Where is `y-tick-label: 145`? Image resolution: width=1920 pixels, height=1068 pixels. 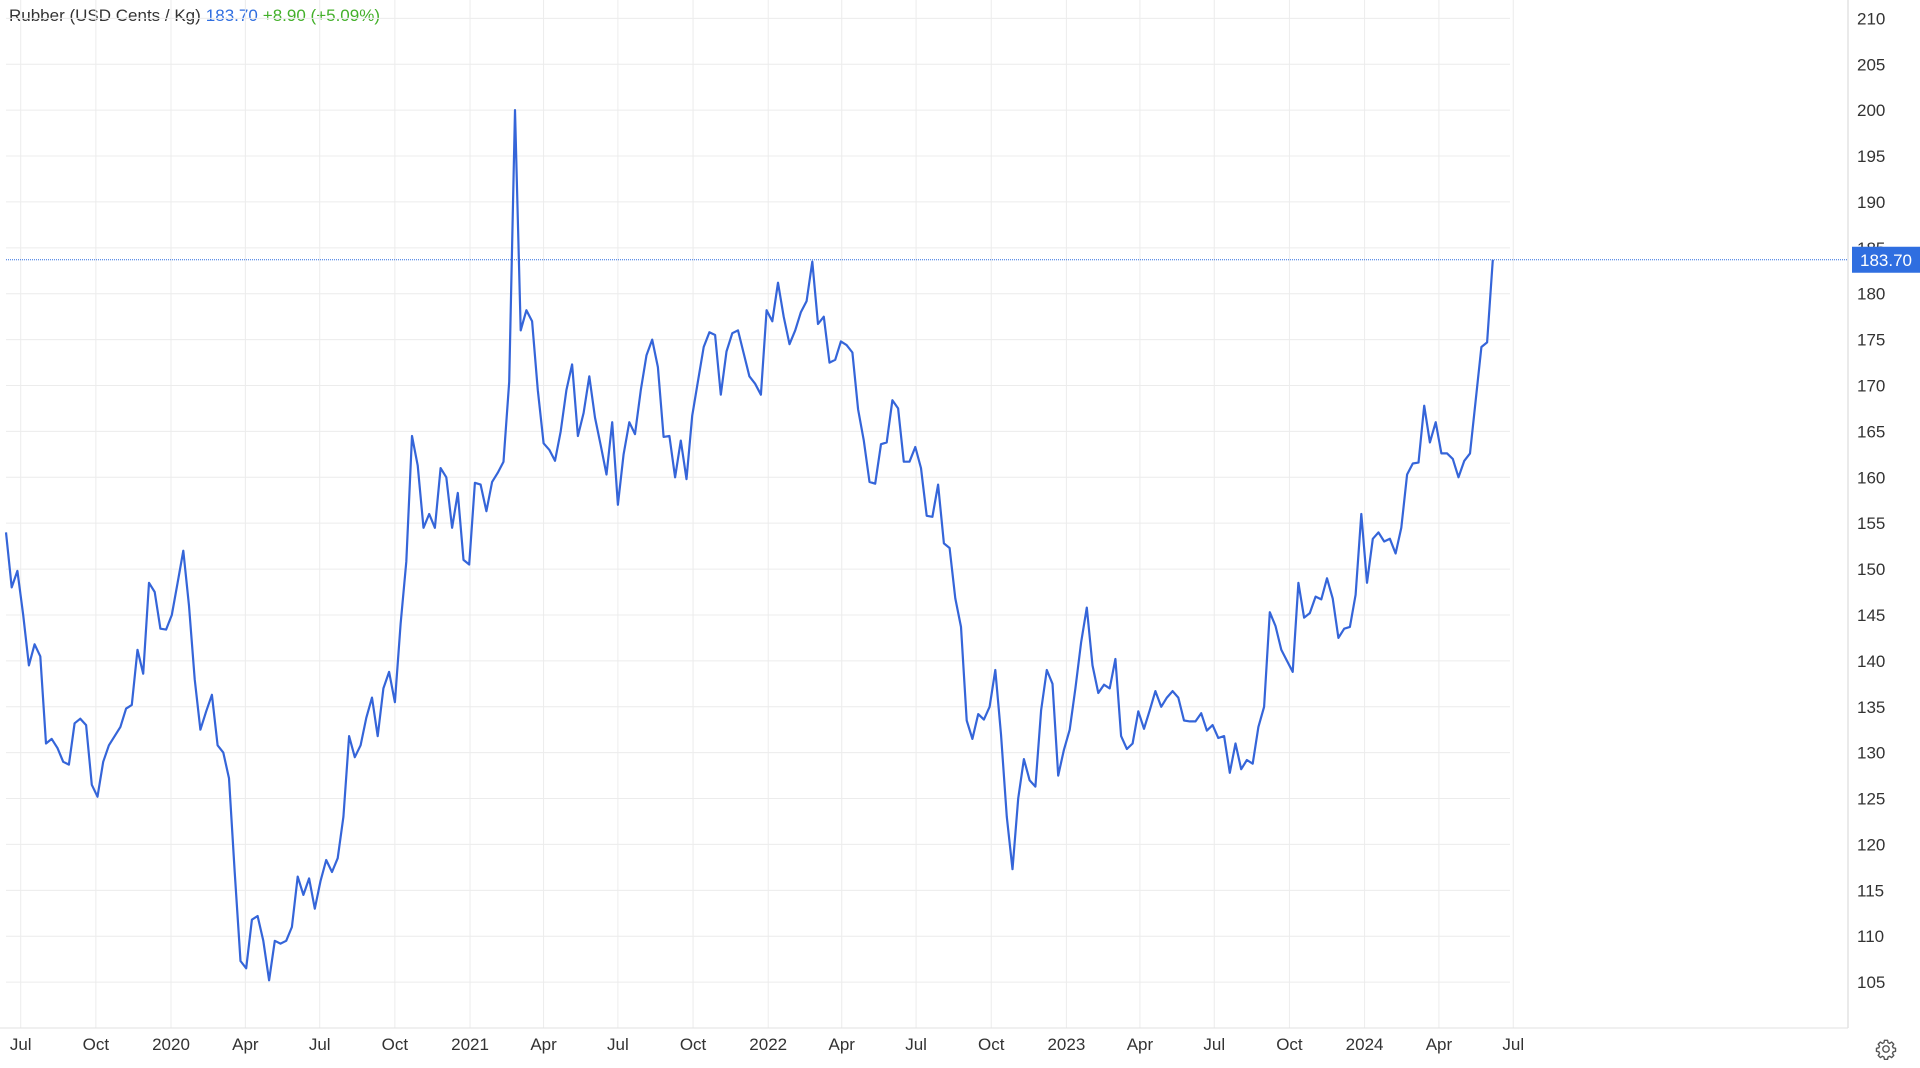
y-tick-label: 145 is located at coordinates (1871, 615).